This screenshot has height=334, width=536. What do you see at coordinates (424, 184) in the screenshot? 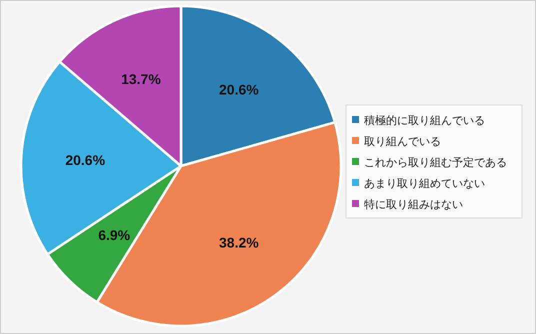
I see `legend-label: あまり取り組めていない` at bounding box center [424, 184].